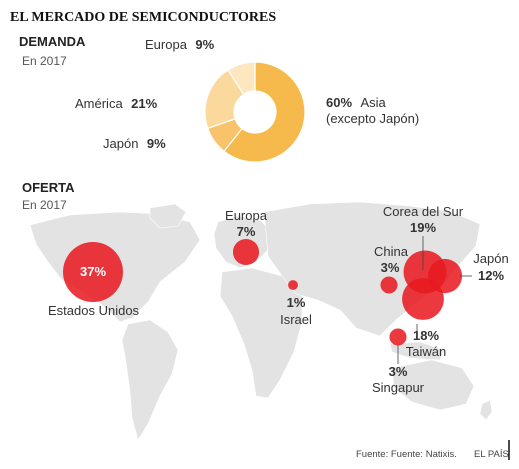 Image resolution: width=519 pixels, height=469 pixels. I want to click on supply-year: En 2017, so click(44, 205).